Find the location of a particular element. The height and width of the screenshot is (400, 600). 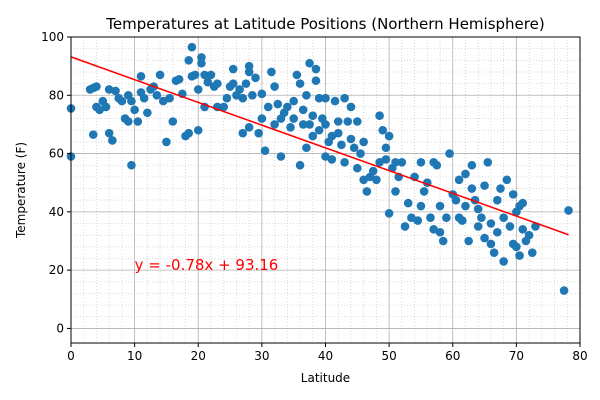

y-tick-label: 20 is located at coordinates (56, 270).